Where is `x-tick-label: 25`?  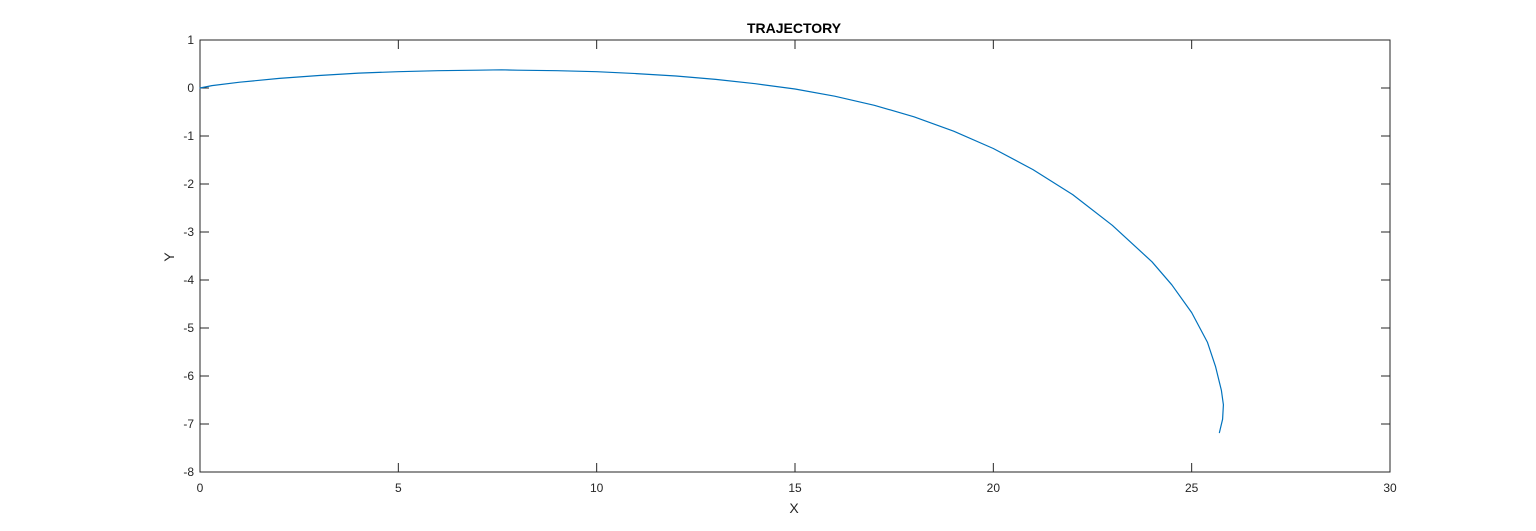 x-tick-label: 25 is located at coordinates (1192, 488).